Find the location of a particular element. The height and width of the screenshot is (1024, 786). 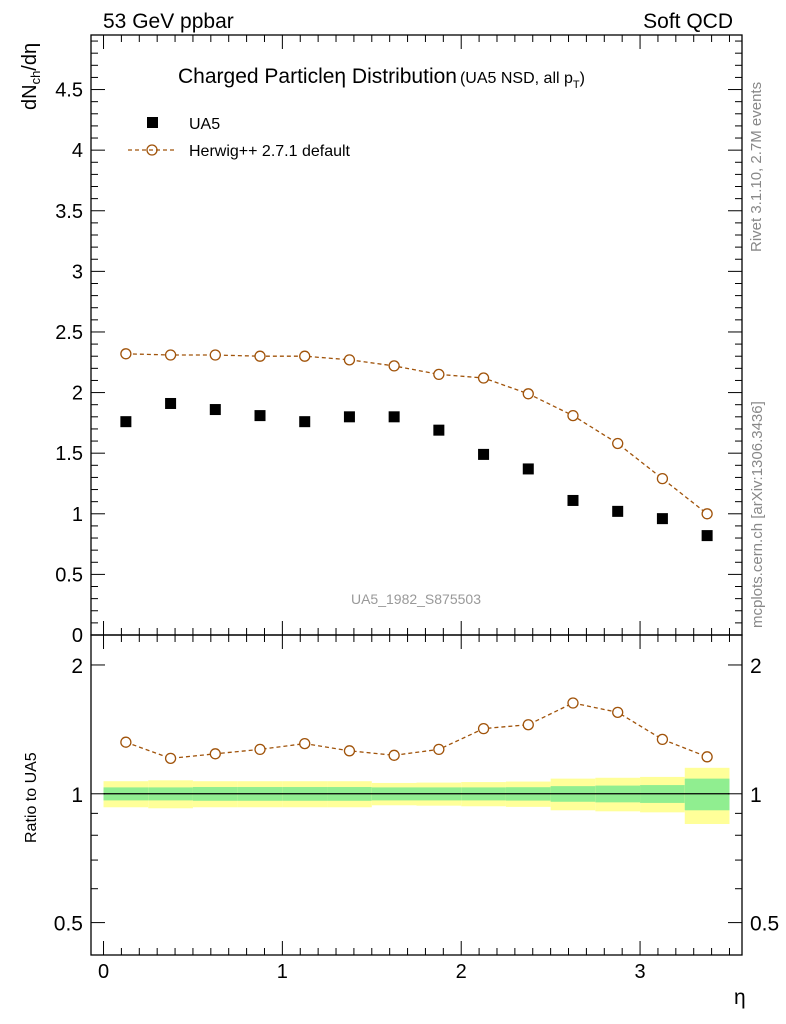

main-y-label-sub: ch is located at coordinates (35, 78).